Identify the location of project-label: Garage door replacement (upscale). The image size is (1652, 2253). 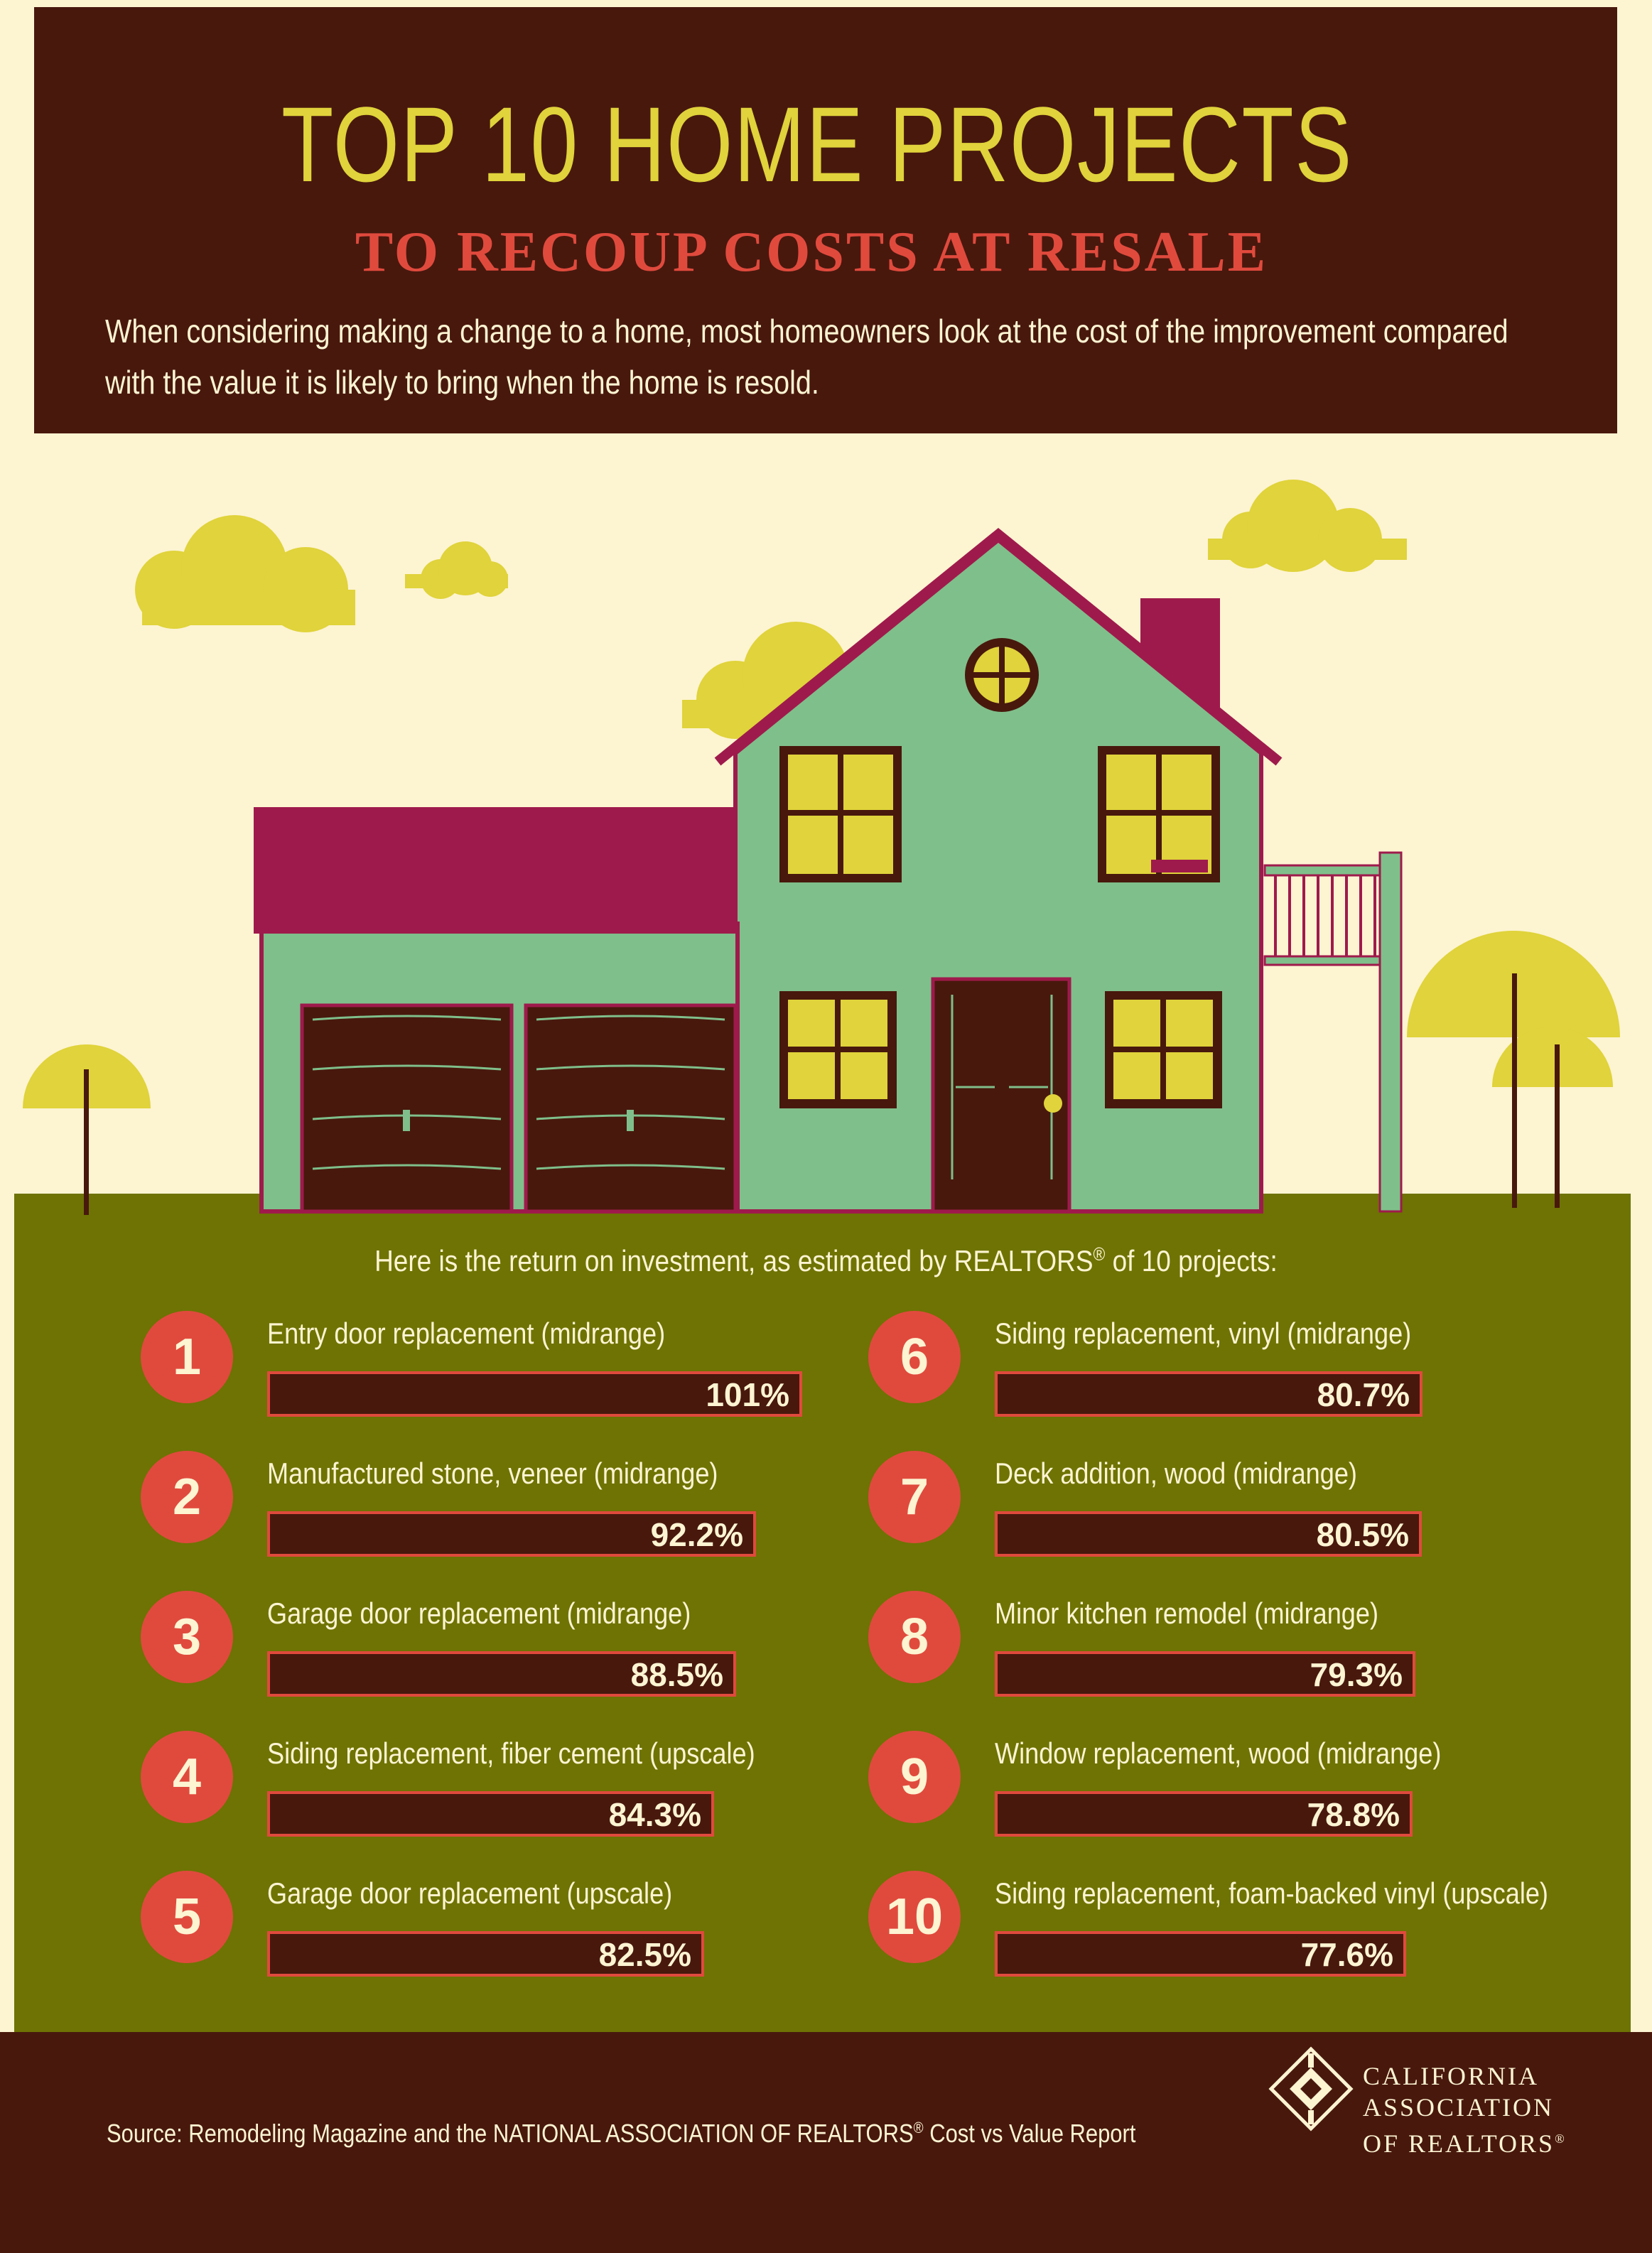
(470, 1893).